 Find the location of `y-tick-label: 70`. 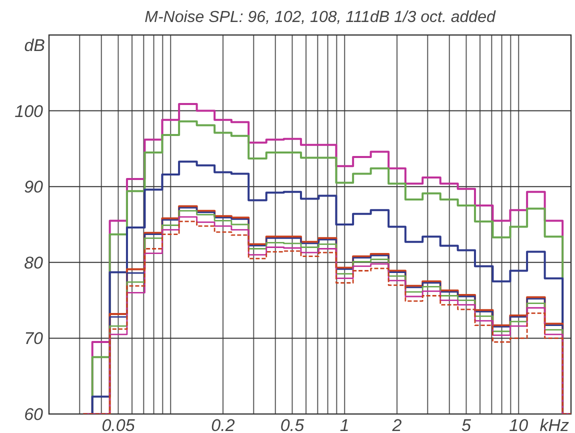

y-tick-label: 70 is located at coordinates (34, 338).